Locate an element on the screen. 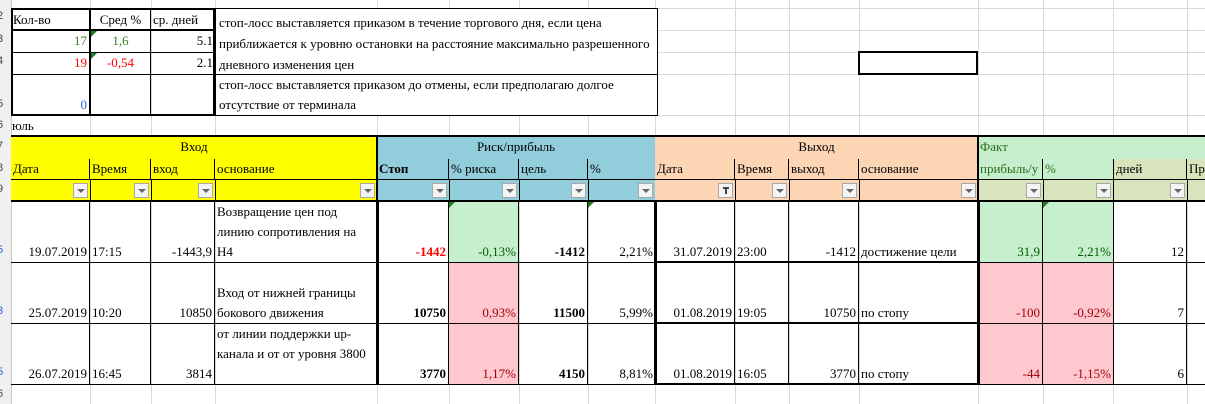 This screenshot has width=1205, height=404. summary-header-avg-pct: Сред % is located at coordinates (120, 19).